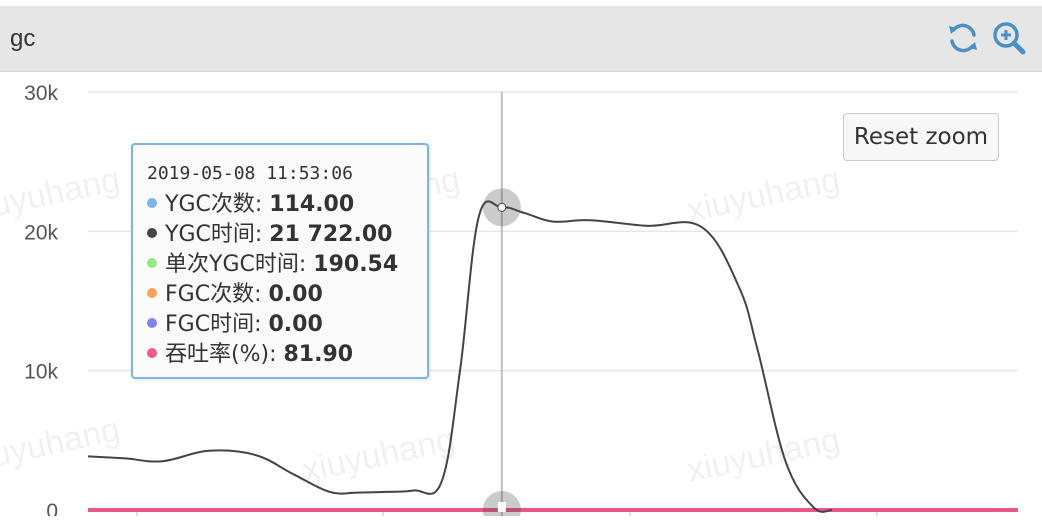 The image size is (1042, 521). I want to click on tooltip-row: 单次YGC时间: 190.54, so click(287, 265).